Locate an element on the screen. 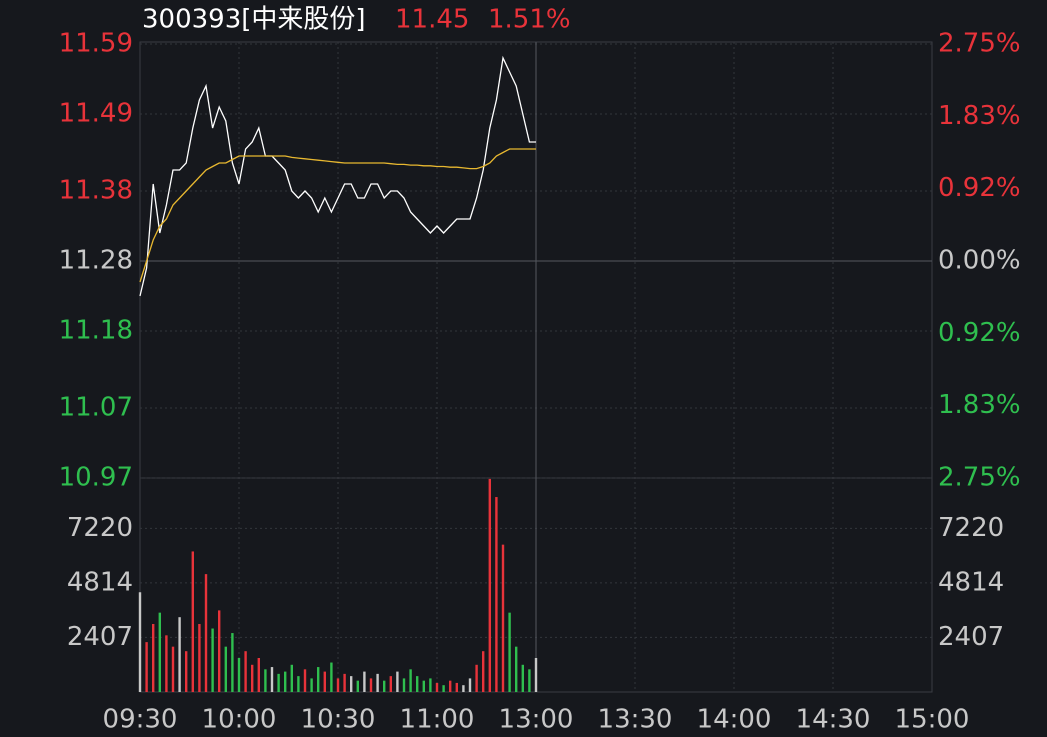 The width and height of the screenshot is (1047, 737). average-line is located at coordinates (337, 215).